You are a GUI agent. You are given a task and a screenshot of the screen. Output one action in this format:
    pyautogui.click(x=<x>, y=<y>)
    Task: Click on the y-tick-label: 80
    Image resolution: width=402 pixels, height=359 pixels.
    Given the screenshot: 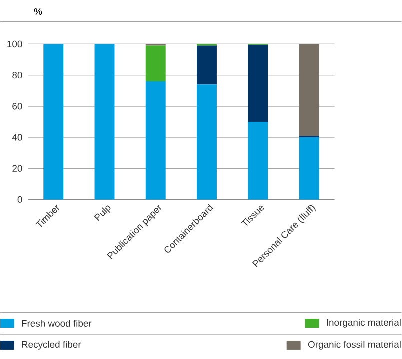 What is the action you would take?
    pyautogui.click(x=17, y=75)
    